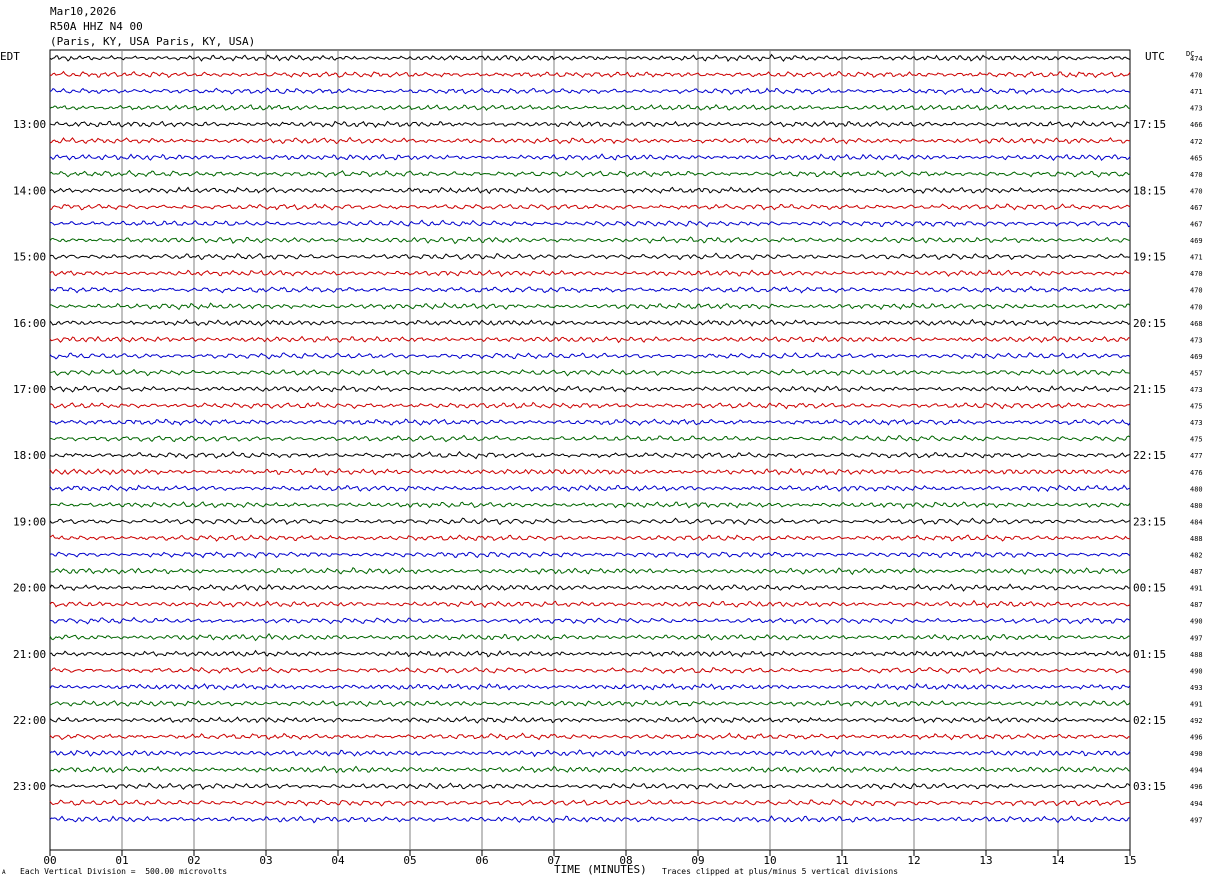 This screenshot has height=886, width=1210. I want to click on dc-offset-label: 491, so click(1196, 589).